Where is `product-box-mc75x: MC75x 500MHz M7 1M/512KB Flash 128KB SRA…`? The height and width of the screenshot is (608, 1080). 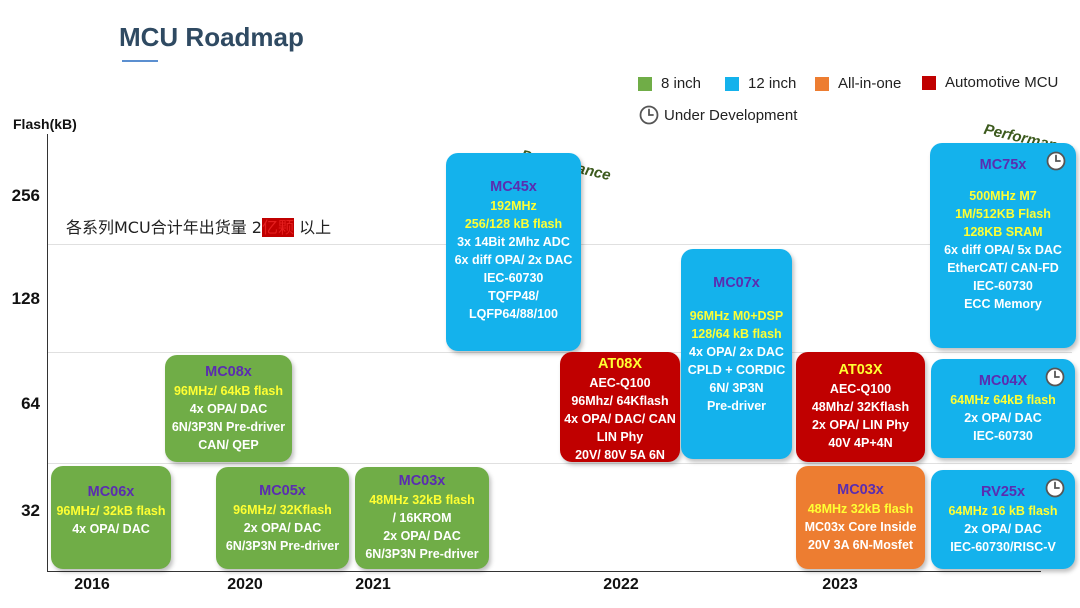
product-box-mc75x: MC75x 500MHz M7 1M/512KB Flash 128KB SRA… is located at coordinates (1003, 245).